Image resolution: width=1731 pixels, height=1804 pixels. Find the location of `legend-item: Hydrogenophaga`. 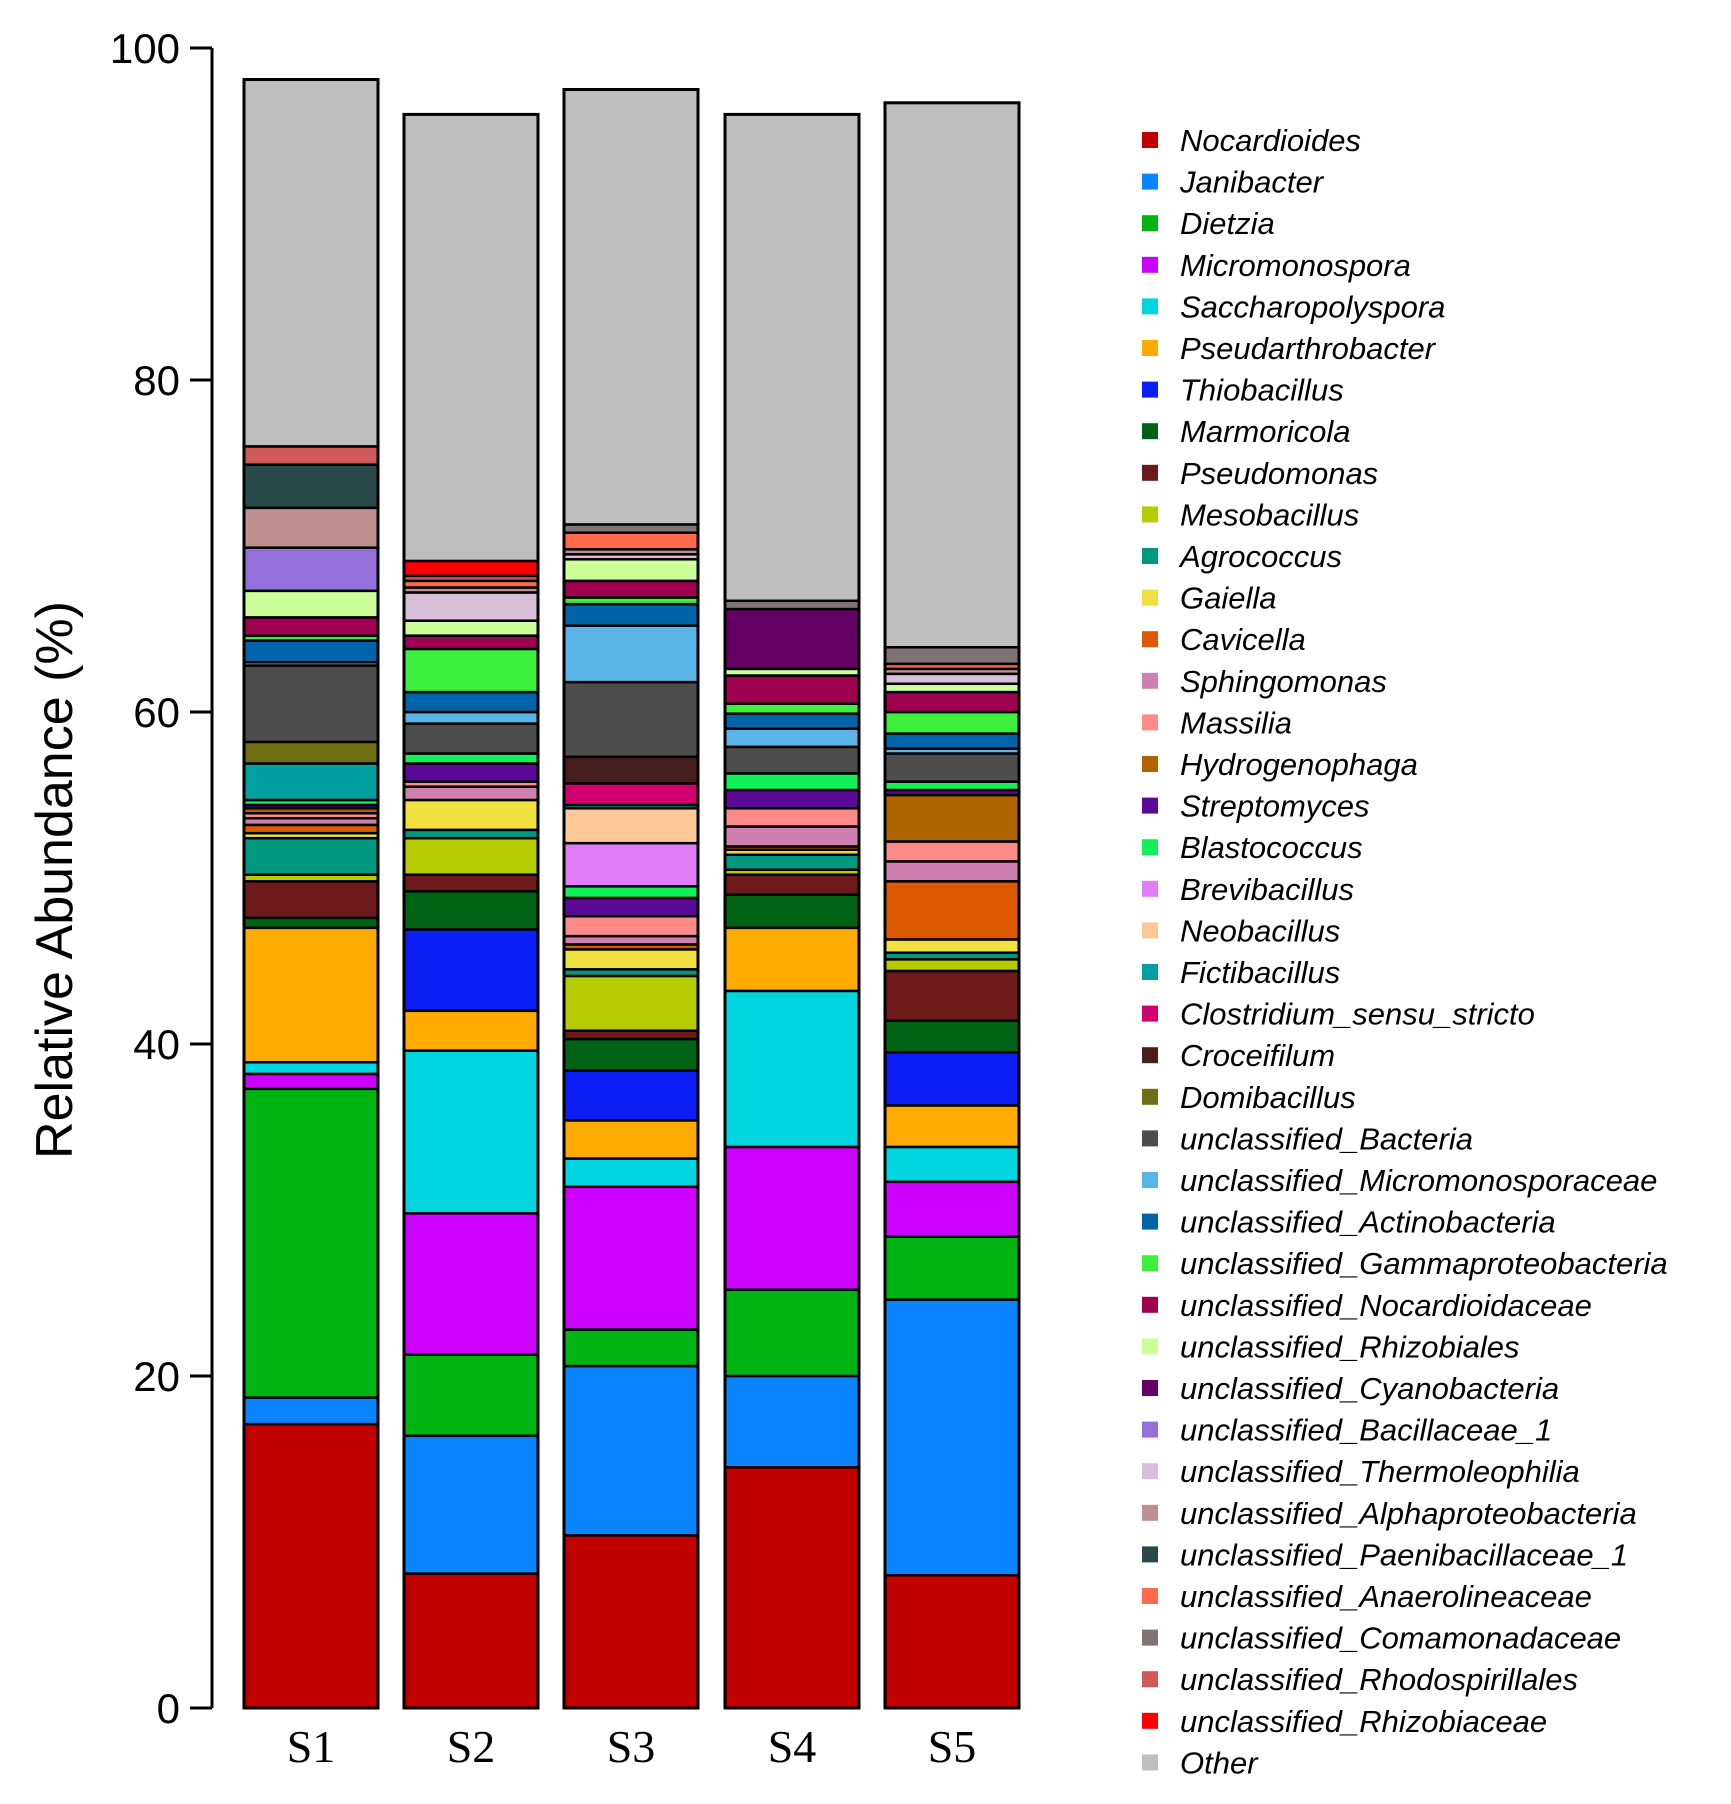

legend-item: Hydrogenophaga is located at coordinates (1280, 764).